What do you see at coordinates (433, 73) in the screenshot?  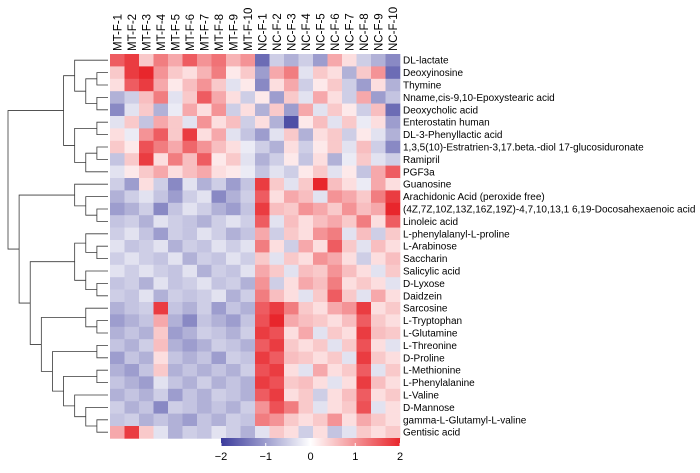 I see `row-label: Deoxyinosine` at bounding box center [433, 73].